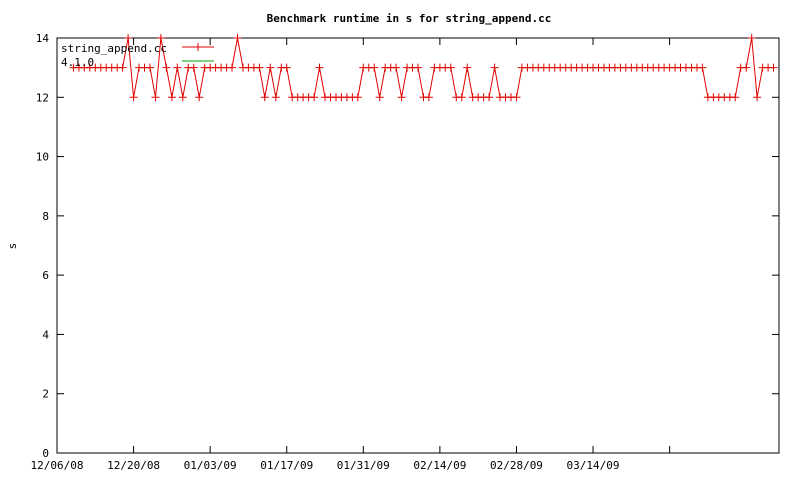 The width and height of the screenshot is (800, 480). Describe the element at coordinates (593, 465) in the screenshot. I see `x-tick-label: 03/14/09` at that location.